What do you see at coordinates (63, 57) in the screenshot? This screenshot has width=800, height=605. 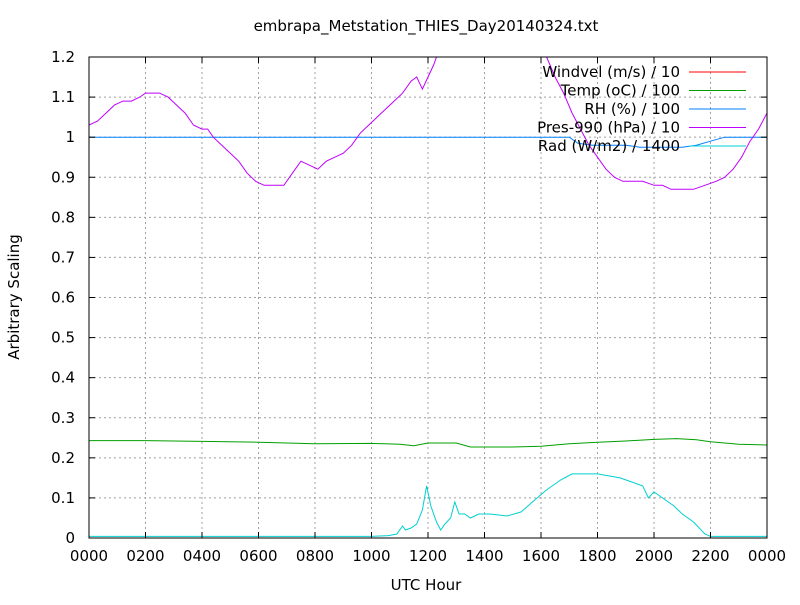 I see `y-tick-label: 1.2` at bounding box center [63, 57].